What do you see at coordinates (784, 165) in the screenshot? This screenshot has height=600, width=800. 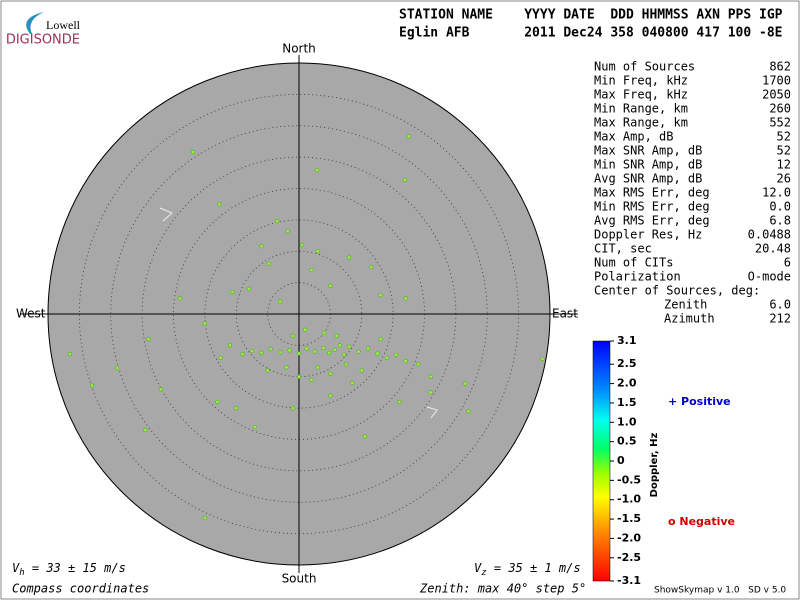 I see `stat-value: 12` at bounding box center [784, 165].